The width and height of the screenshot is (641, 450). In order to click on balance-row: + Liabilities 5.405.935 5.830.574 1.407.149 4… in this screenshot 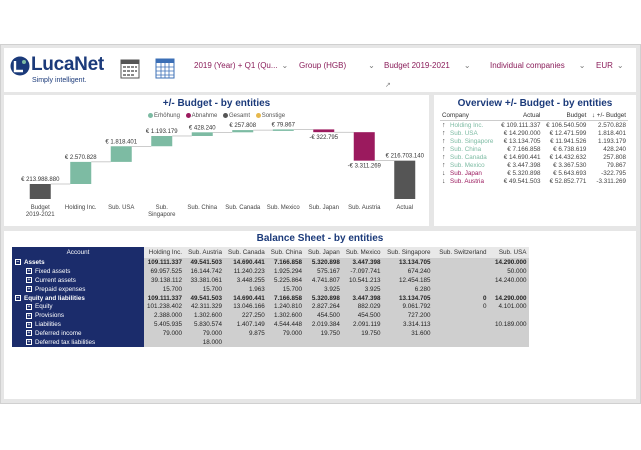, I will do `click(271, 325)`.